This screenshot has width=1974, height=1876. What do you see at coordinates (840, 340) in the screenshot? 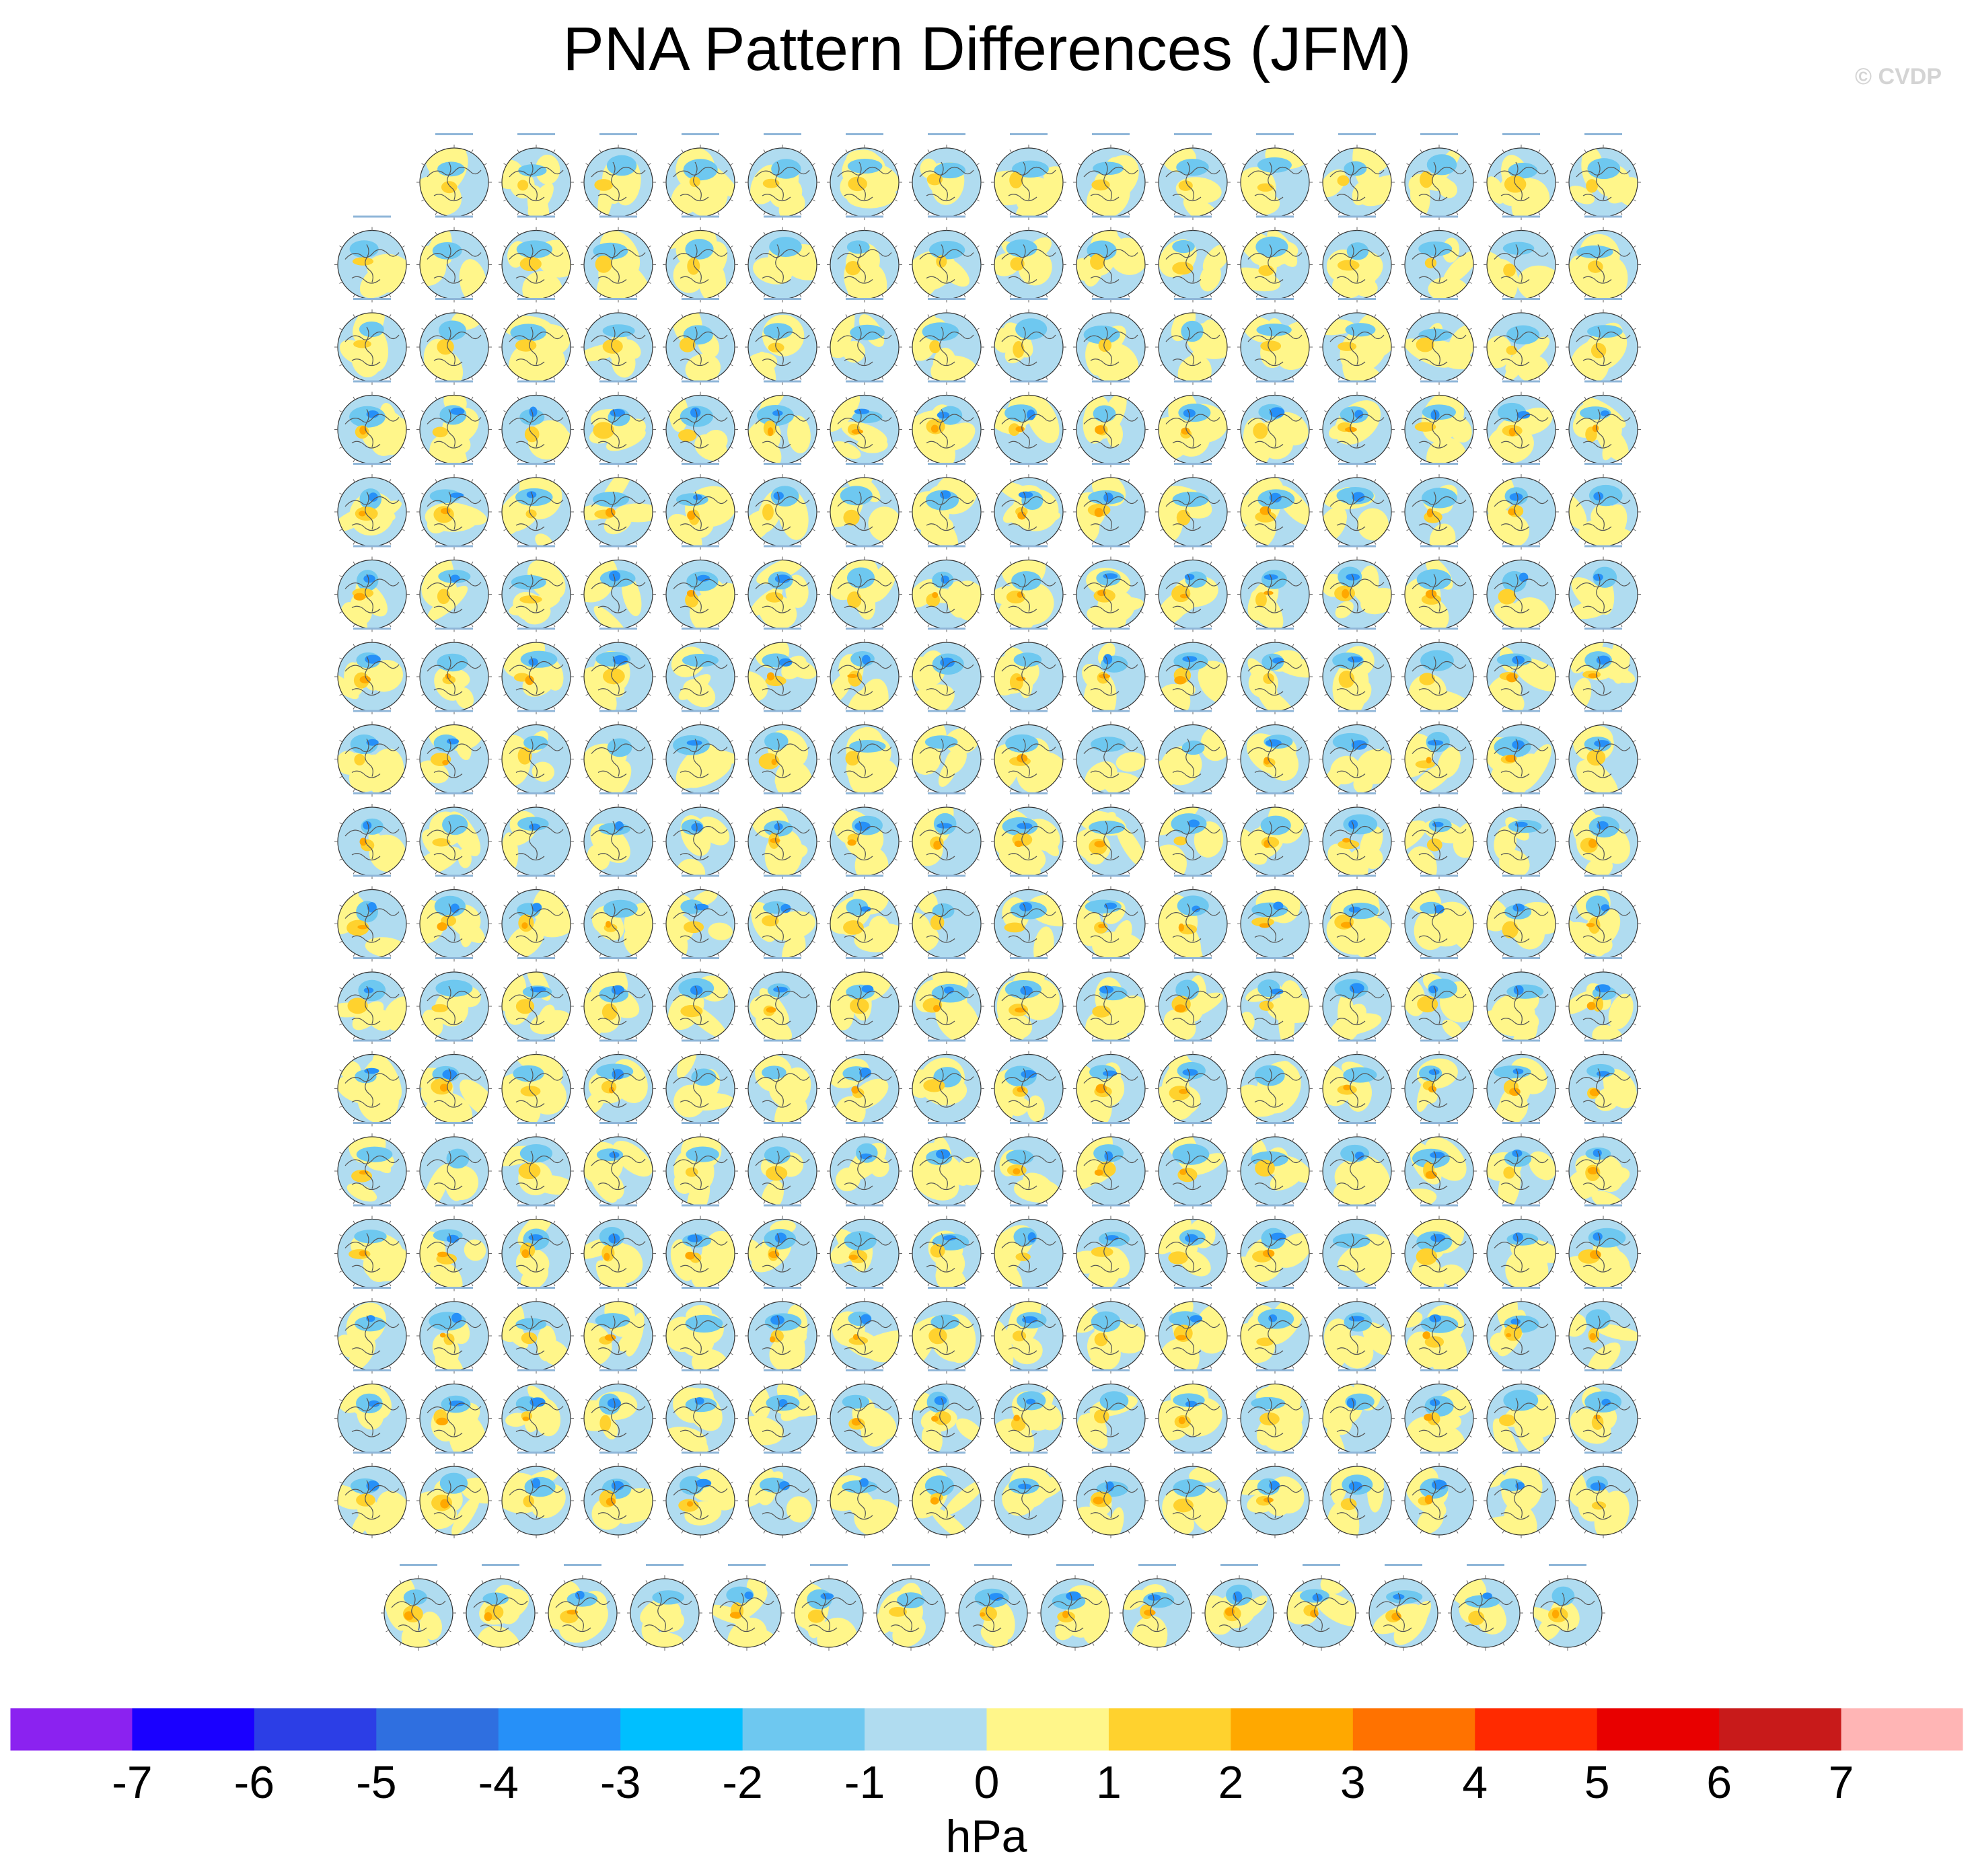
I see `positive-region` at bounding box center [840, 340].